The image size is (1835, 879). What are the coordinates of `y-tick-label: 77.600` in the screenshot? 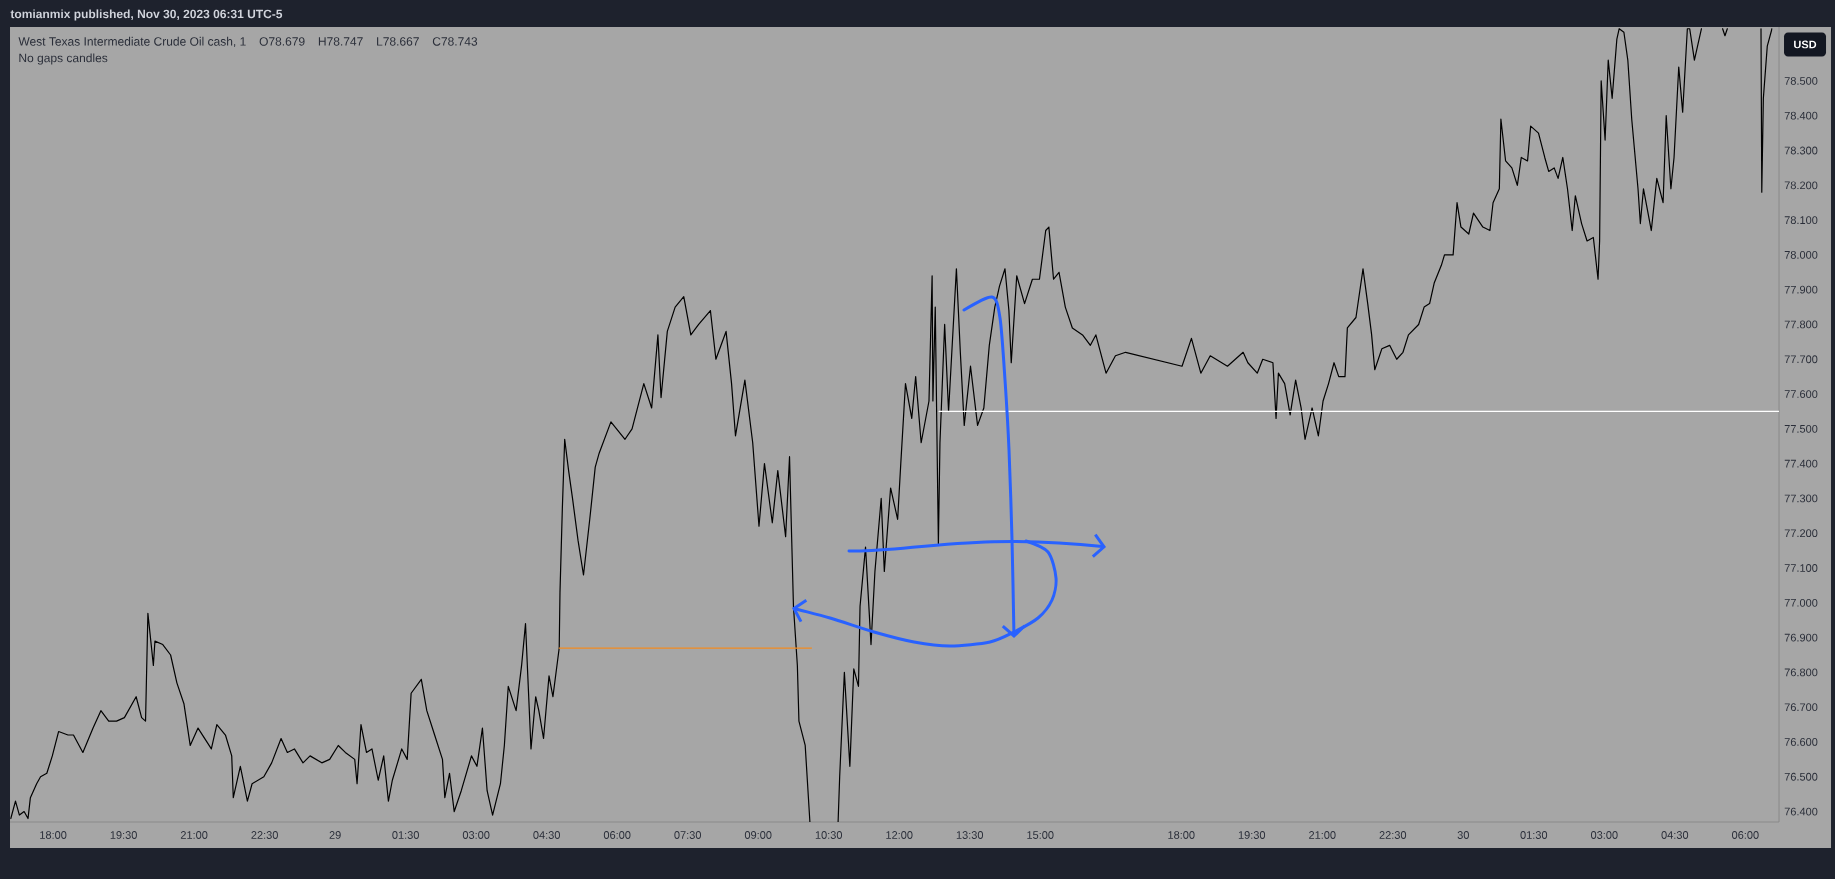 It's located at (1801, 394).